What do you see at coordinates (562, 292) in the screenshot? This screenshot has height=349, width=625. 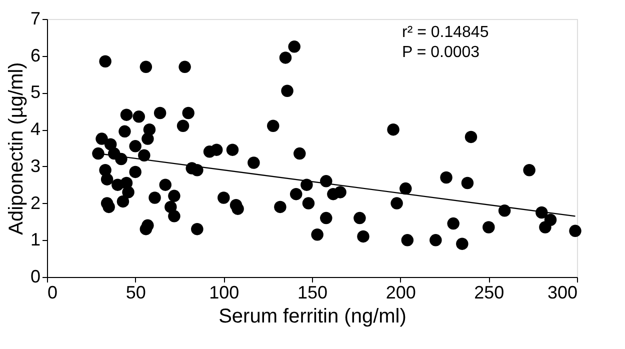 I see `x-tick-label: 300` at bounding box center [562, 292].